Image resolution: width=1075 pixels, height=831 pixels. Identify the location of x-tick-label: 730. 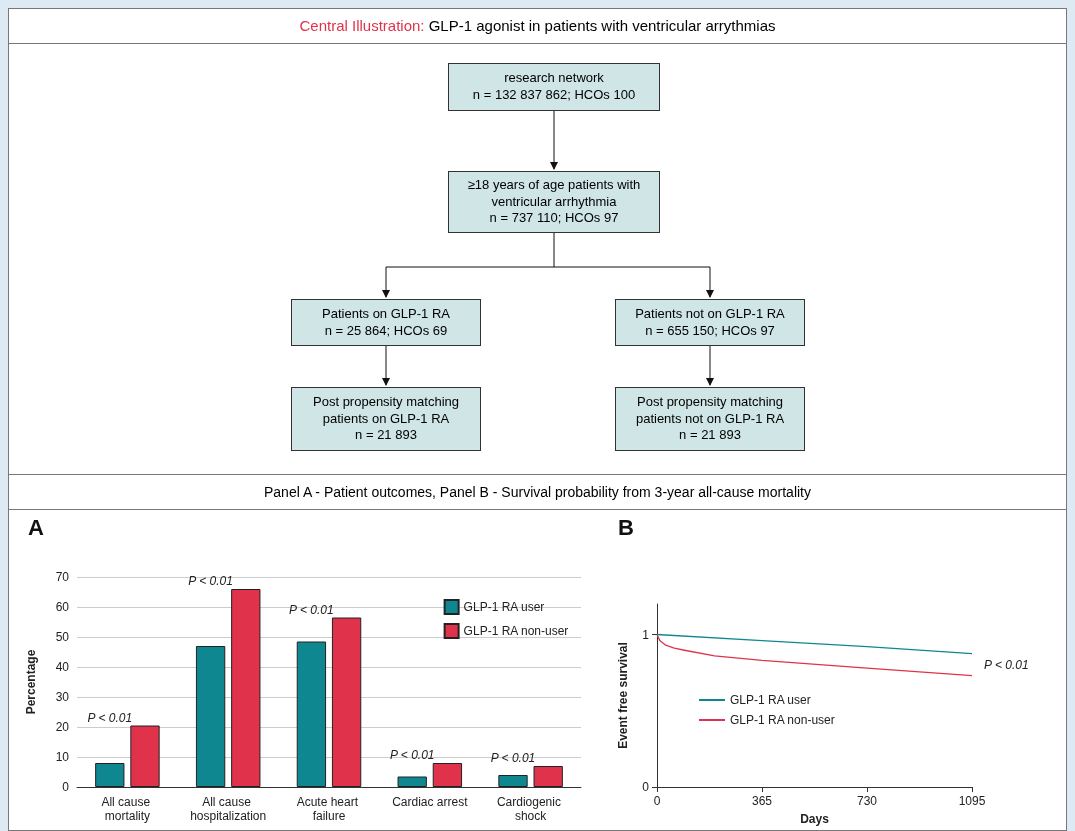
(867, 801).